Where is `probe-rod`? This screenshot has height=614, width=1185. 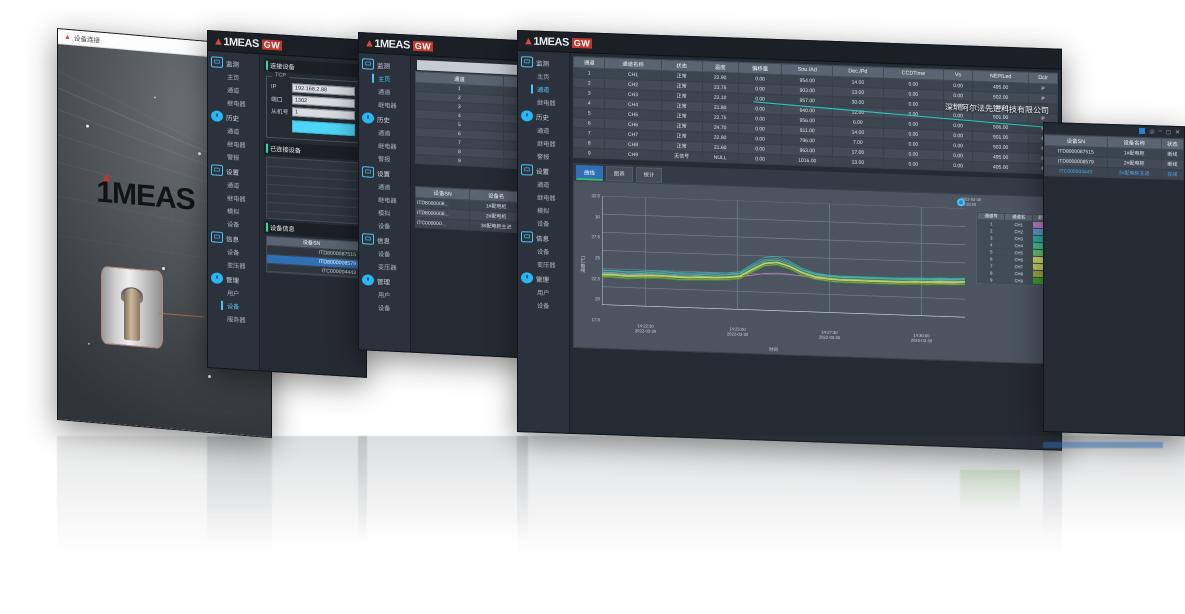 probe-rod is located at coordinates (131, 314).